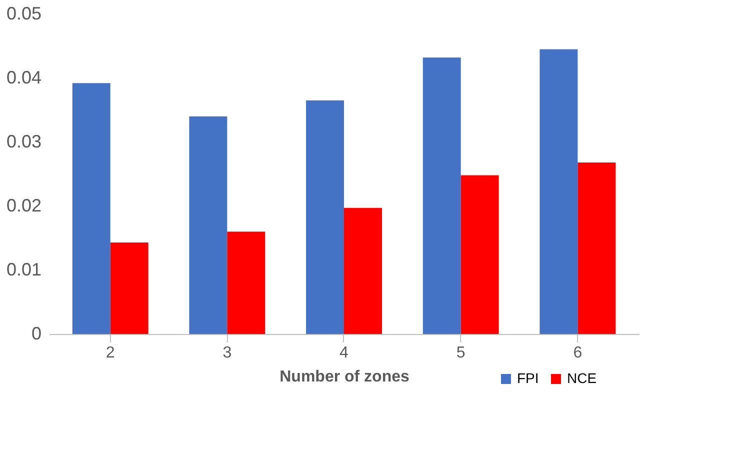 Image resolution: width=733 pixels, height=450 pixels. What do you see at coordinates (345, 377) in the screenshot?
I see `x-axis-title: Number of zones` at bounding box center [345, 377].